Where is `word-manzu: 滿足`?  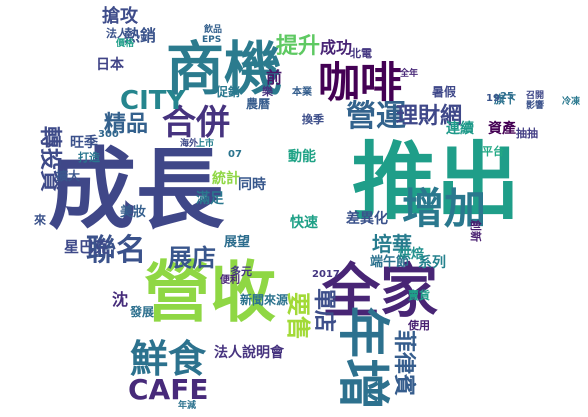
word-manzu: 滿足 is located at coordinates (210, 199).